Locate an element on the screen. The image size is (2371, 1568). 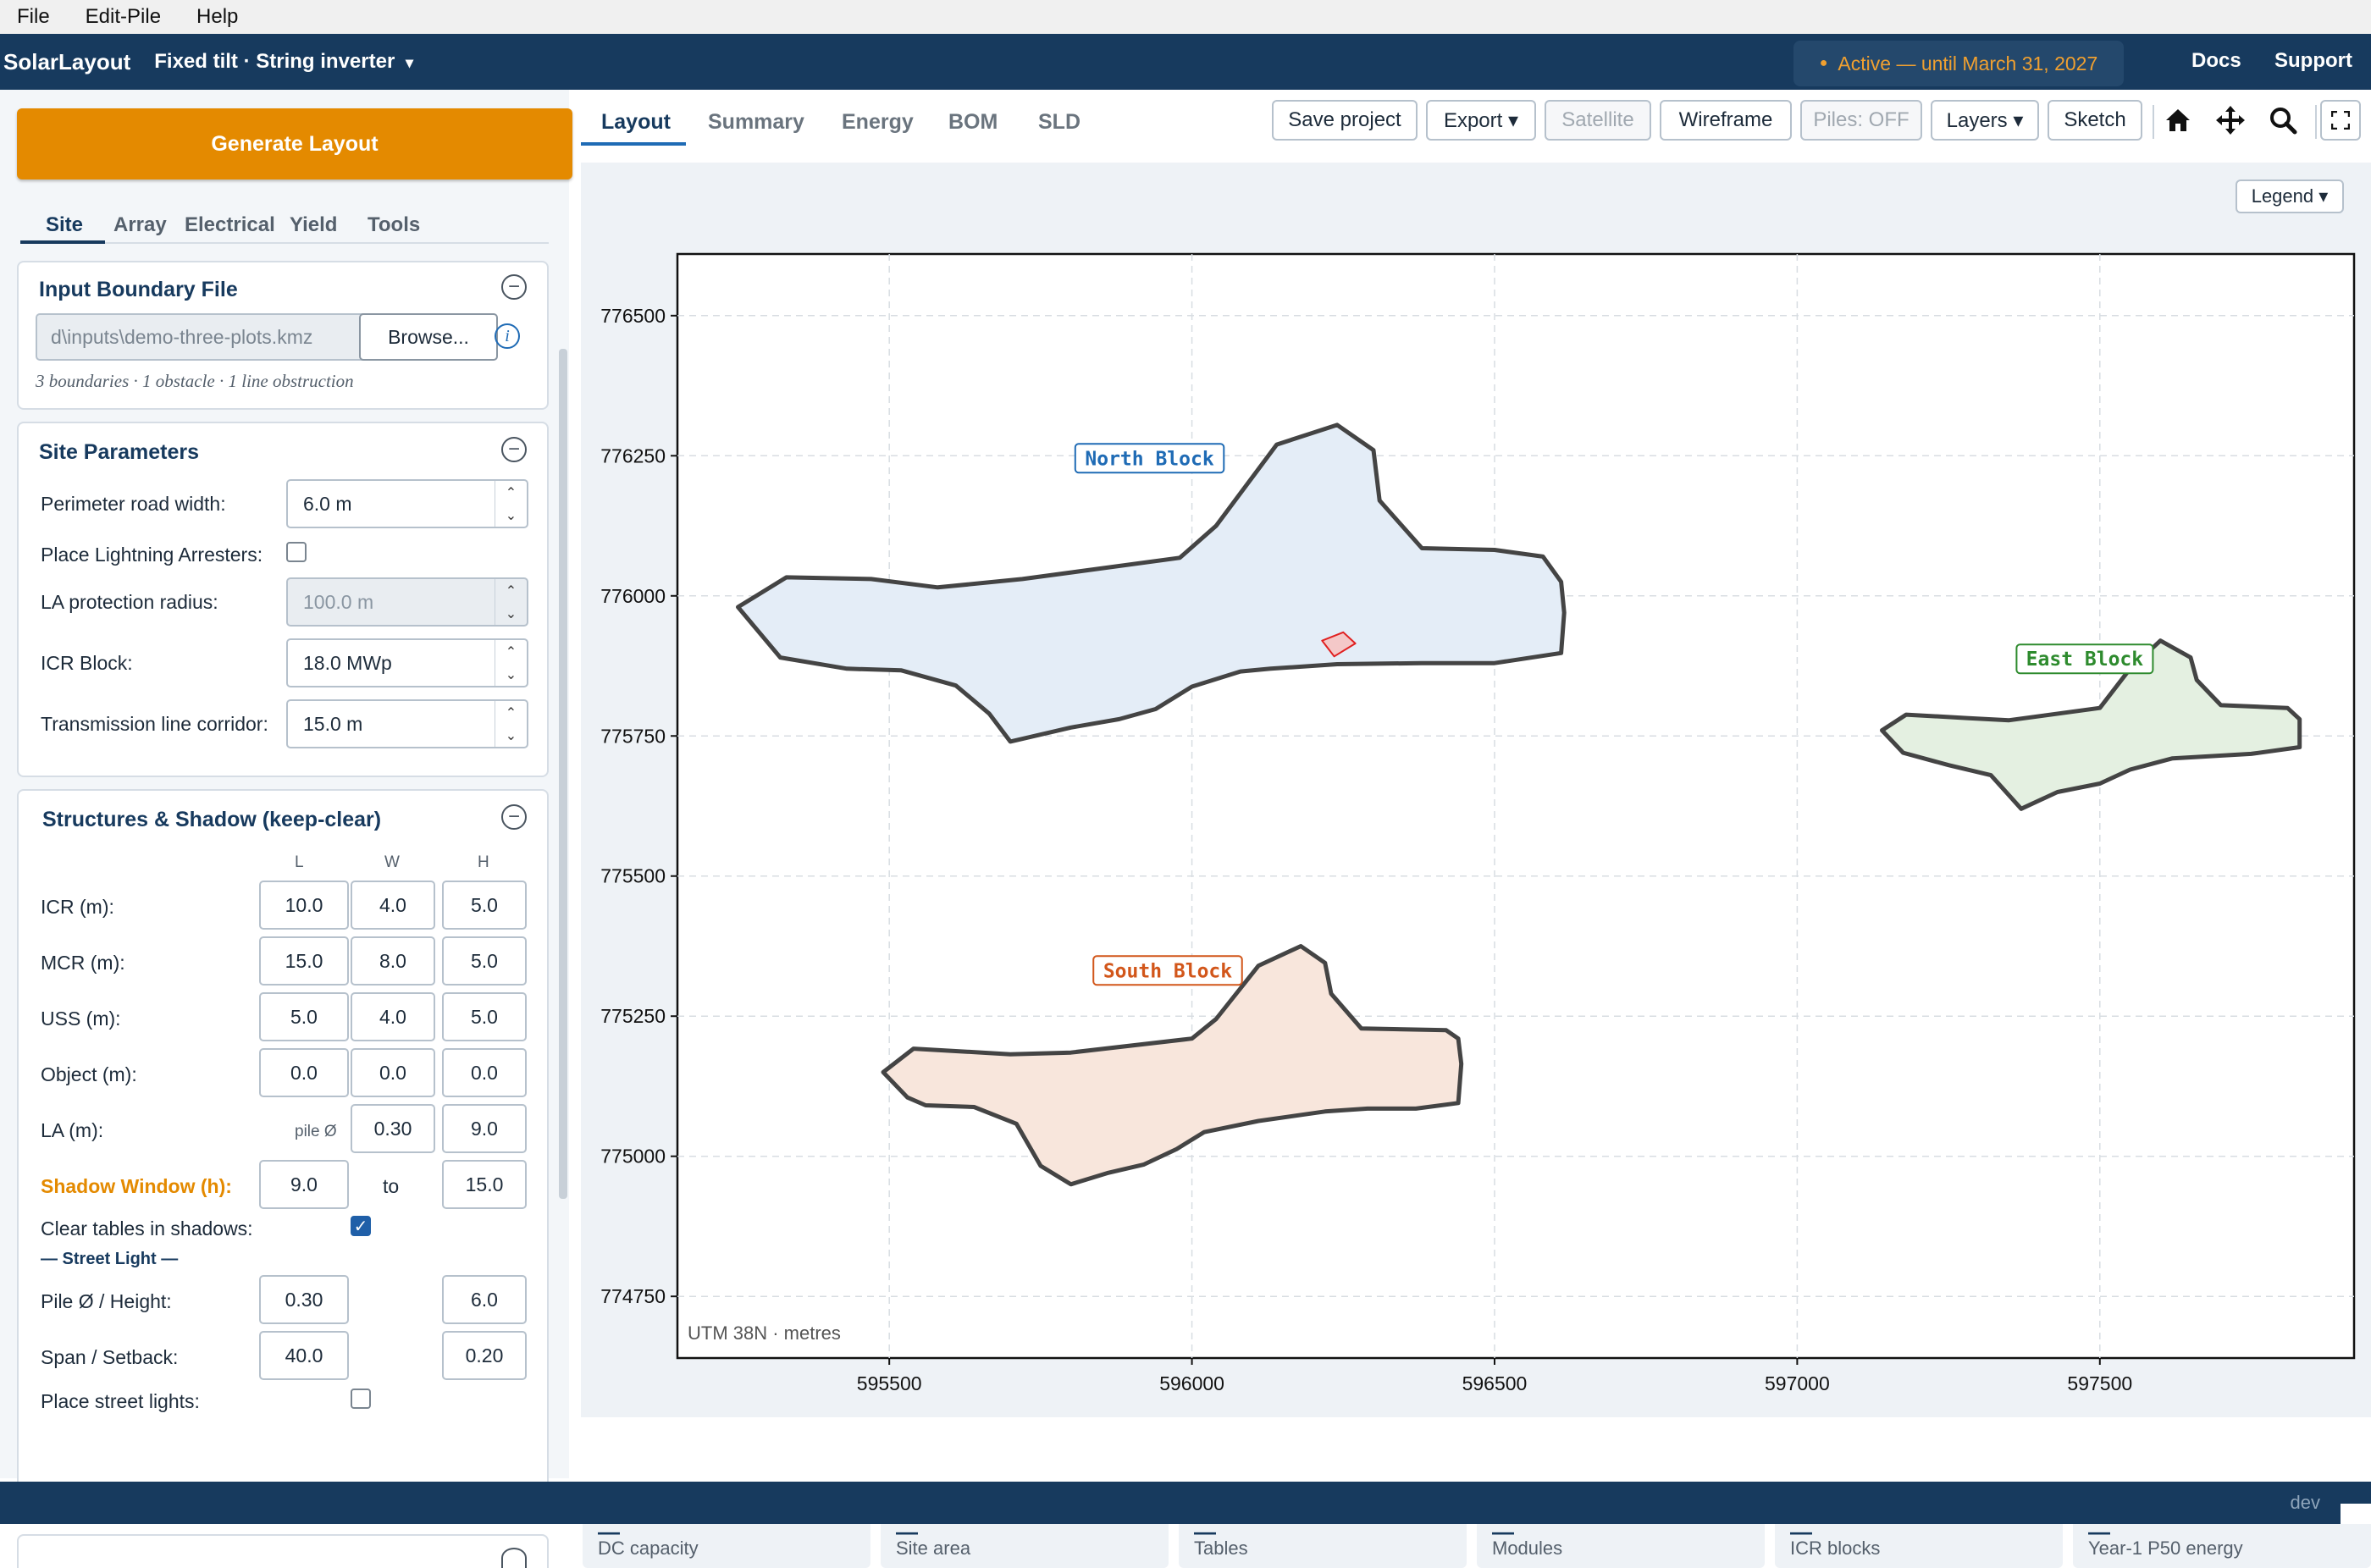
tab-yield: Yield is located at coordinates (314, 224).